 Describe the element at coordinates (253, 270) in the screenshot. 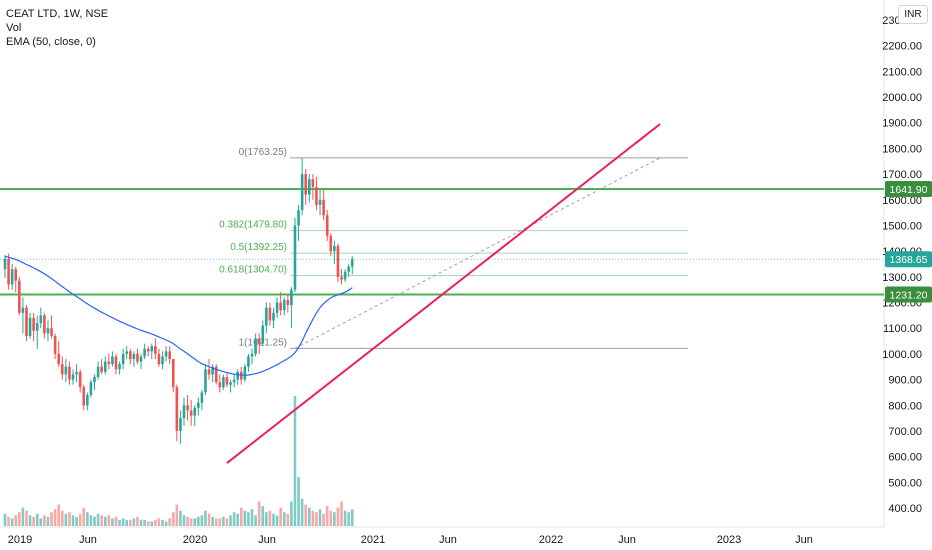

I see `fib-level-label: 0.618(1304.70)` at that location.